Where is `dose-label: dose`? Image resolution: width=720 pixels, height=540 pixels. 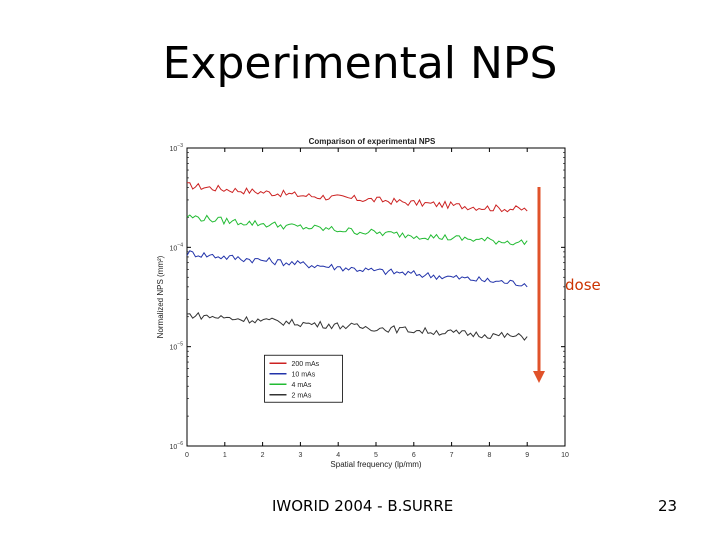 dose-label: dose is located at coordinates (583, 285).